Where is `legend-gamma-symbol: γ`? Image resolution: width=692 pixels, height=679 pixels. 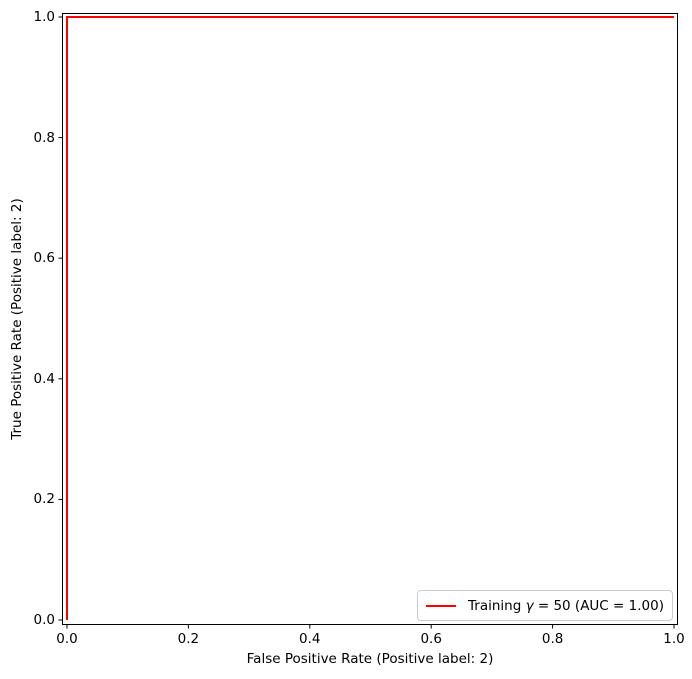 legend-gamma-symbol: γ is located at coordinates (529, 605).